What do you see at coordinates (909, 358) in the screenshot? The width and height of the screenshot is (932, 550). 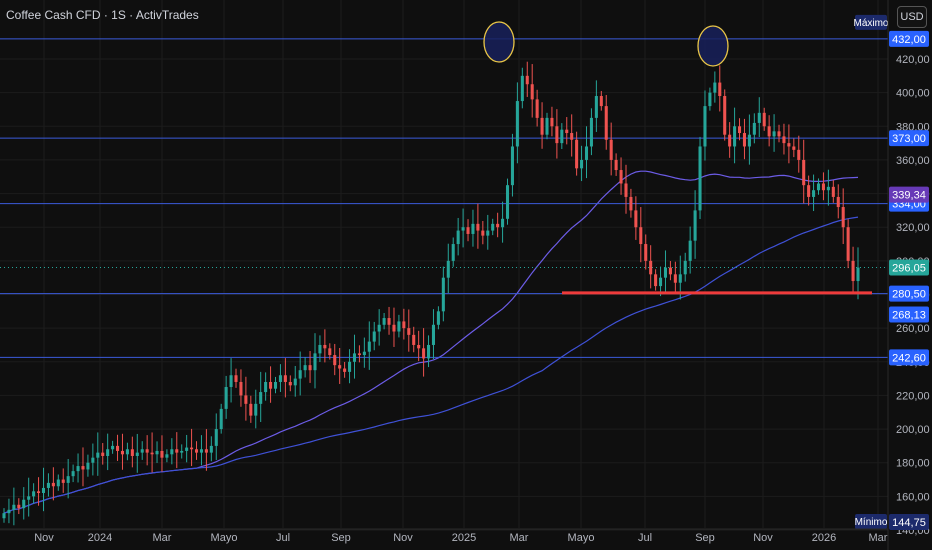 I see `level-tag: 242,60` at bounding box center [909, 358].